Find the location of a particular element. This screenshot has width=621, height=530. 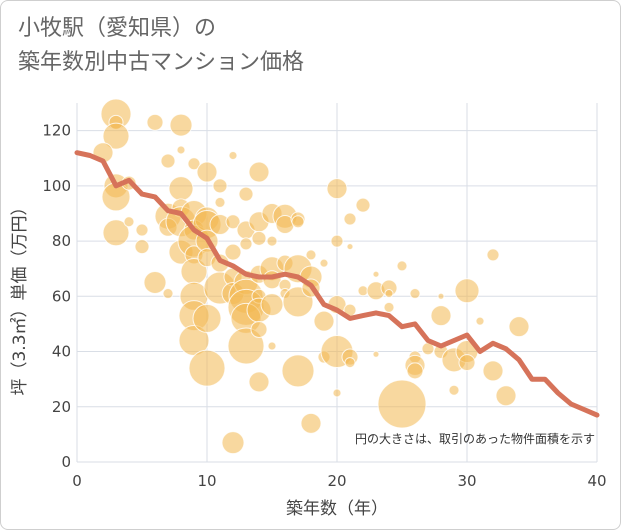

x-axis-ticks: 0 10 20 30 40 is located at coordinates (339, 481).